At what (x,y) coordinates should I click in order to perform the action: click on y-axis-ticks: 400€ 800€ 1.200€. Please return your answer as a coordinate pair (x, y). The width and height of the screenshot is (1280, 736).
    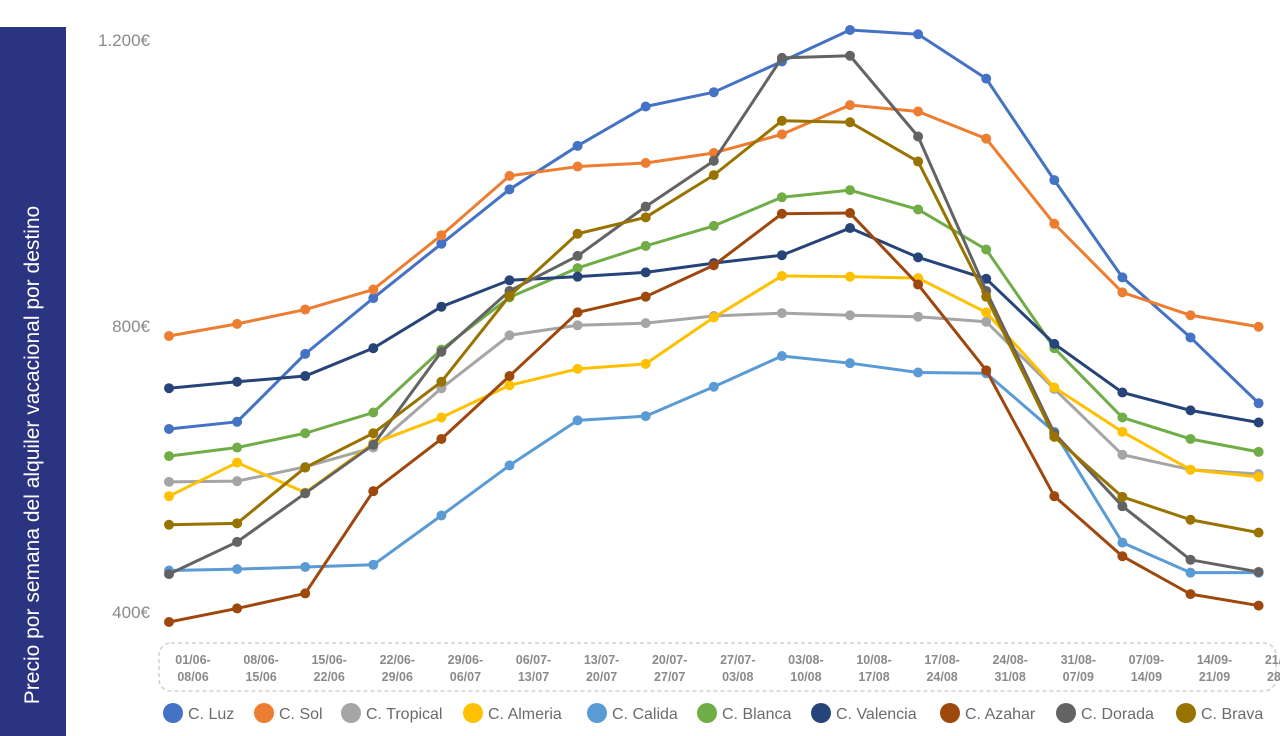
    Looking at the image, I should click on (124, 326).